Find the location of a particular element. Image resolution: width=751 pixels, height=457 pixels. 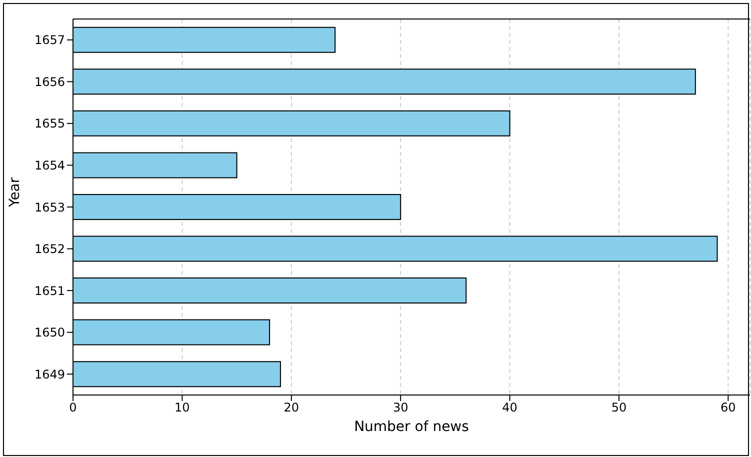

y-tick-label: 1654 is located at coordinates (49, 165).